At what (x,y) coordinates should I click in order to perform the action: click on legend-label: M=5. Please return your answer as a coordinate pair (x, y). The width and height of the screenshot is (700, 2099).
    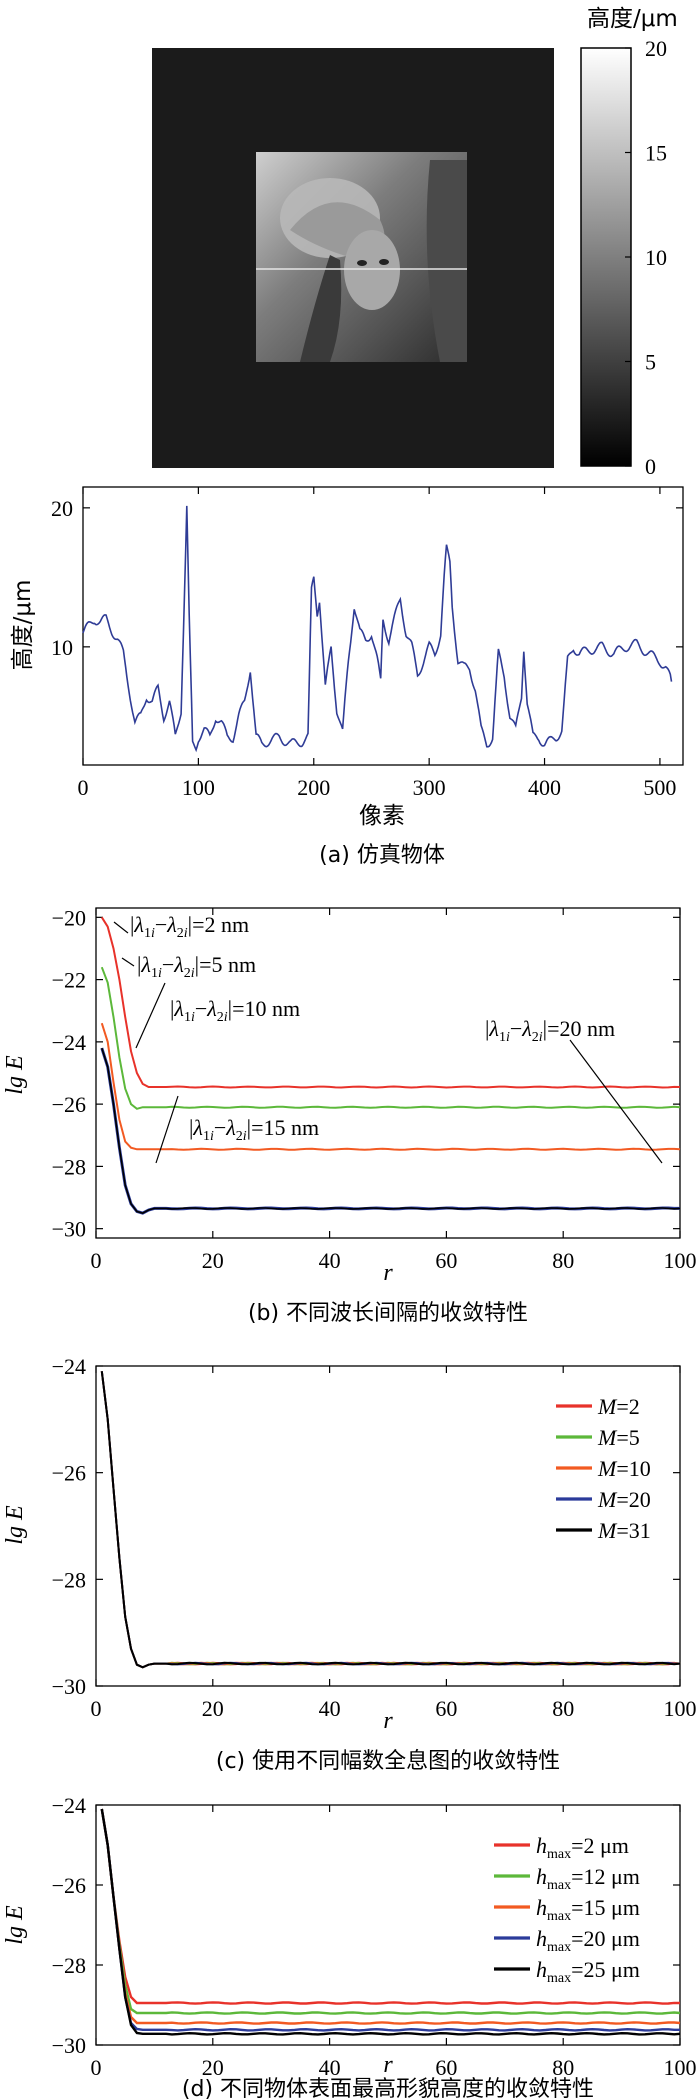
    Looking at the image, I should click on (618, 1437).